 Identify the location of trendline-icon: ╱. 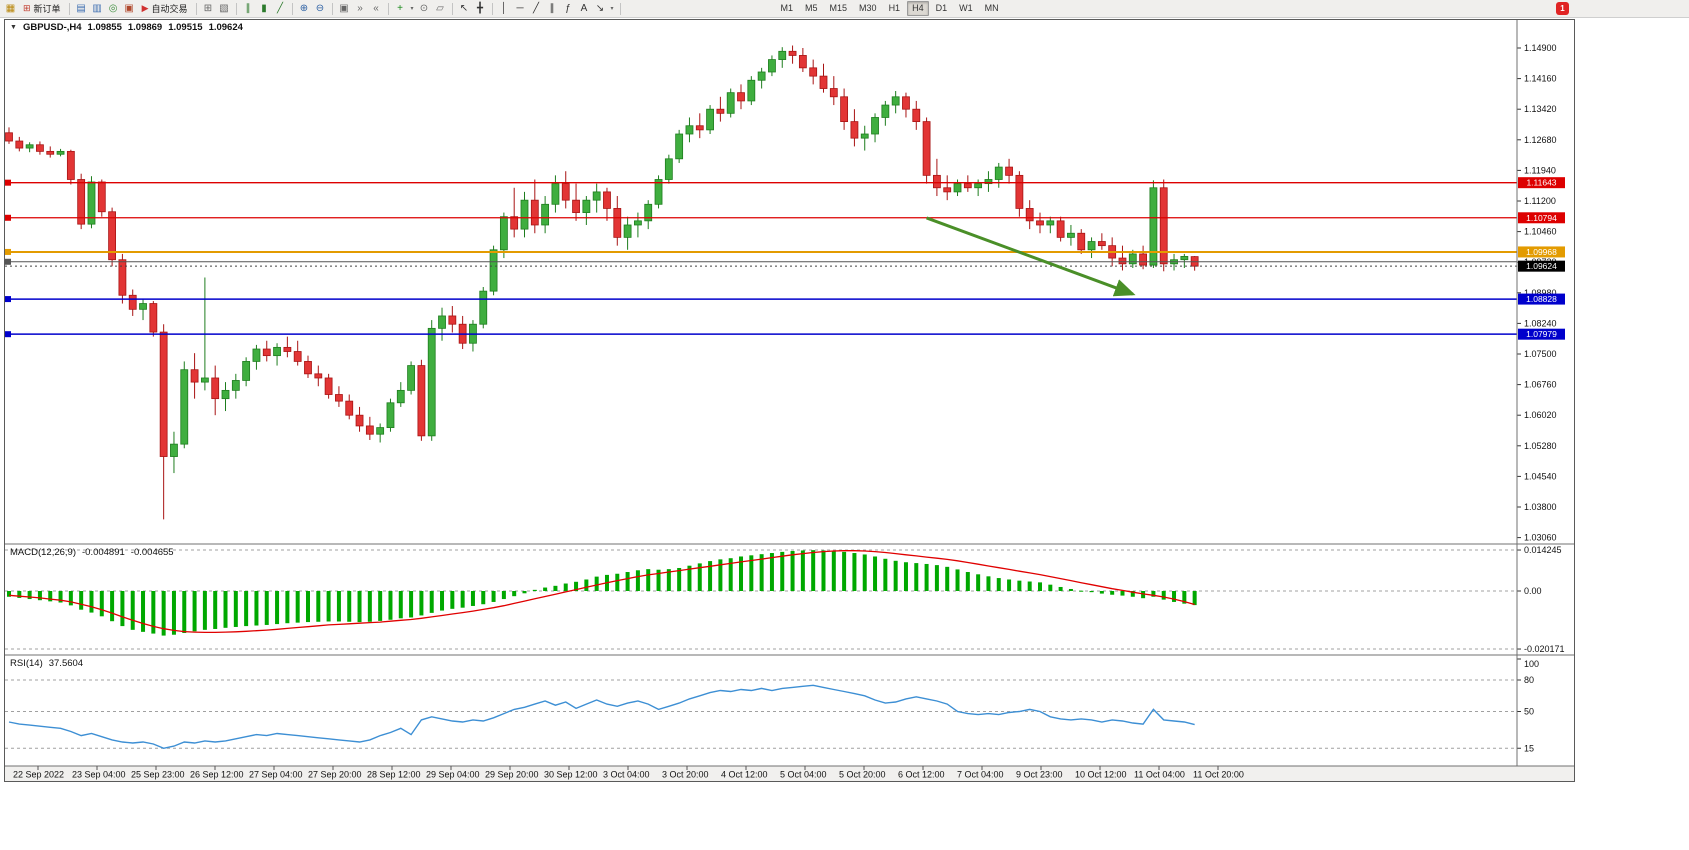
(536, 8).